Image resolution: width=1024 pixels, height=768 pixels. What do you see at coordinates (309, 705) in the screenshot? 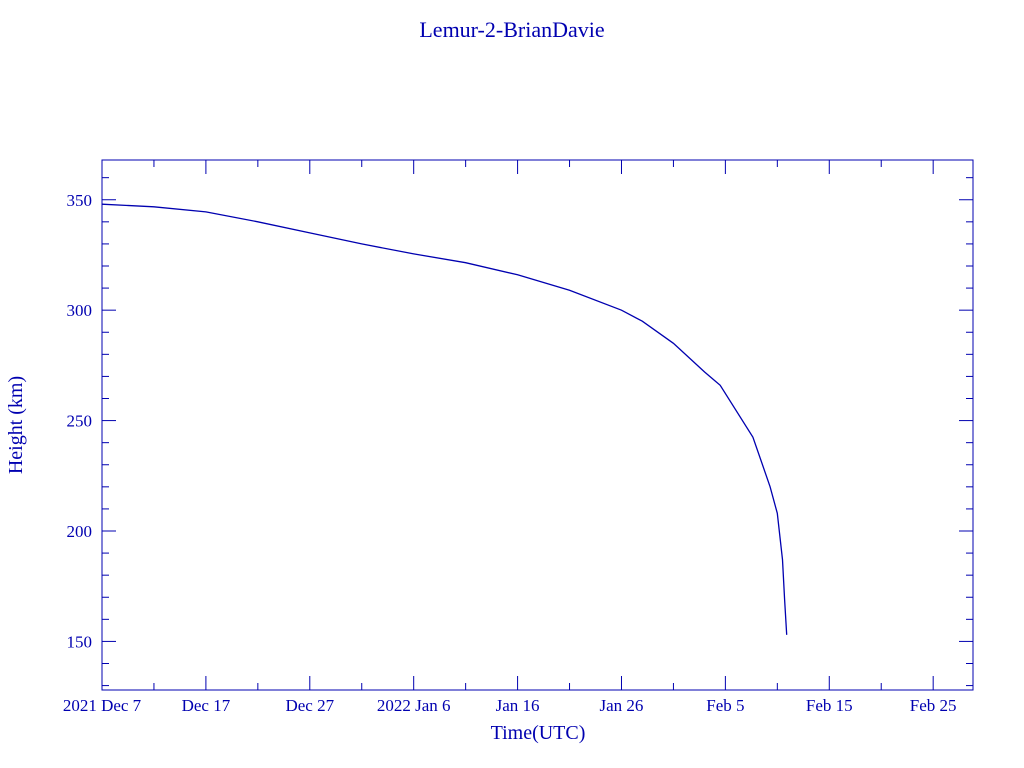
I see `x-tick-label: Dec 27` at bounding box center [309, 705].